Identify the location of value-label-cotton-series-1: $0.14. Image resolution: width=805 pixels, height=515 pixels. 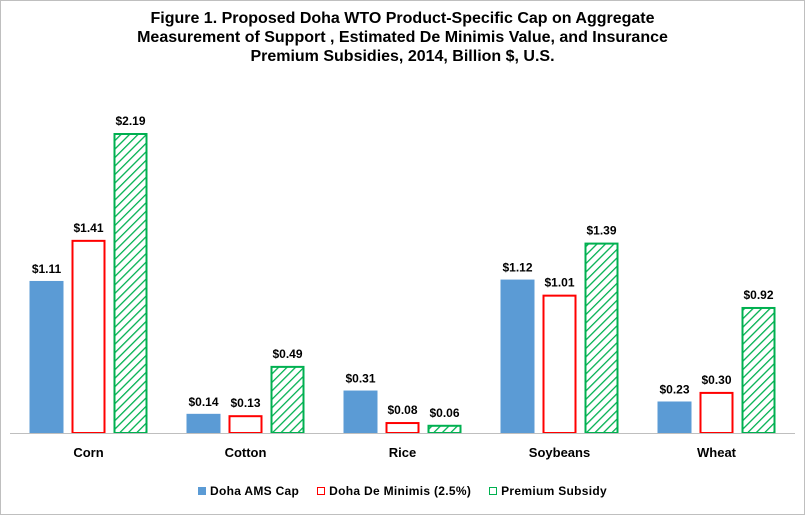
(203, 402).